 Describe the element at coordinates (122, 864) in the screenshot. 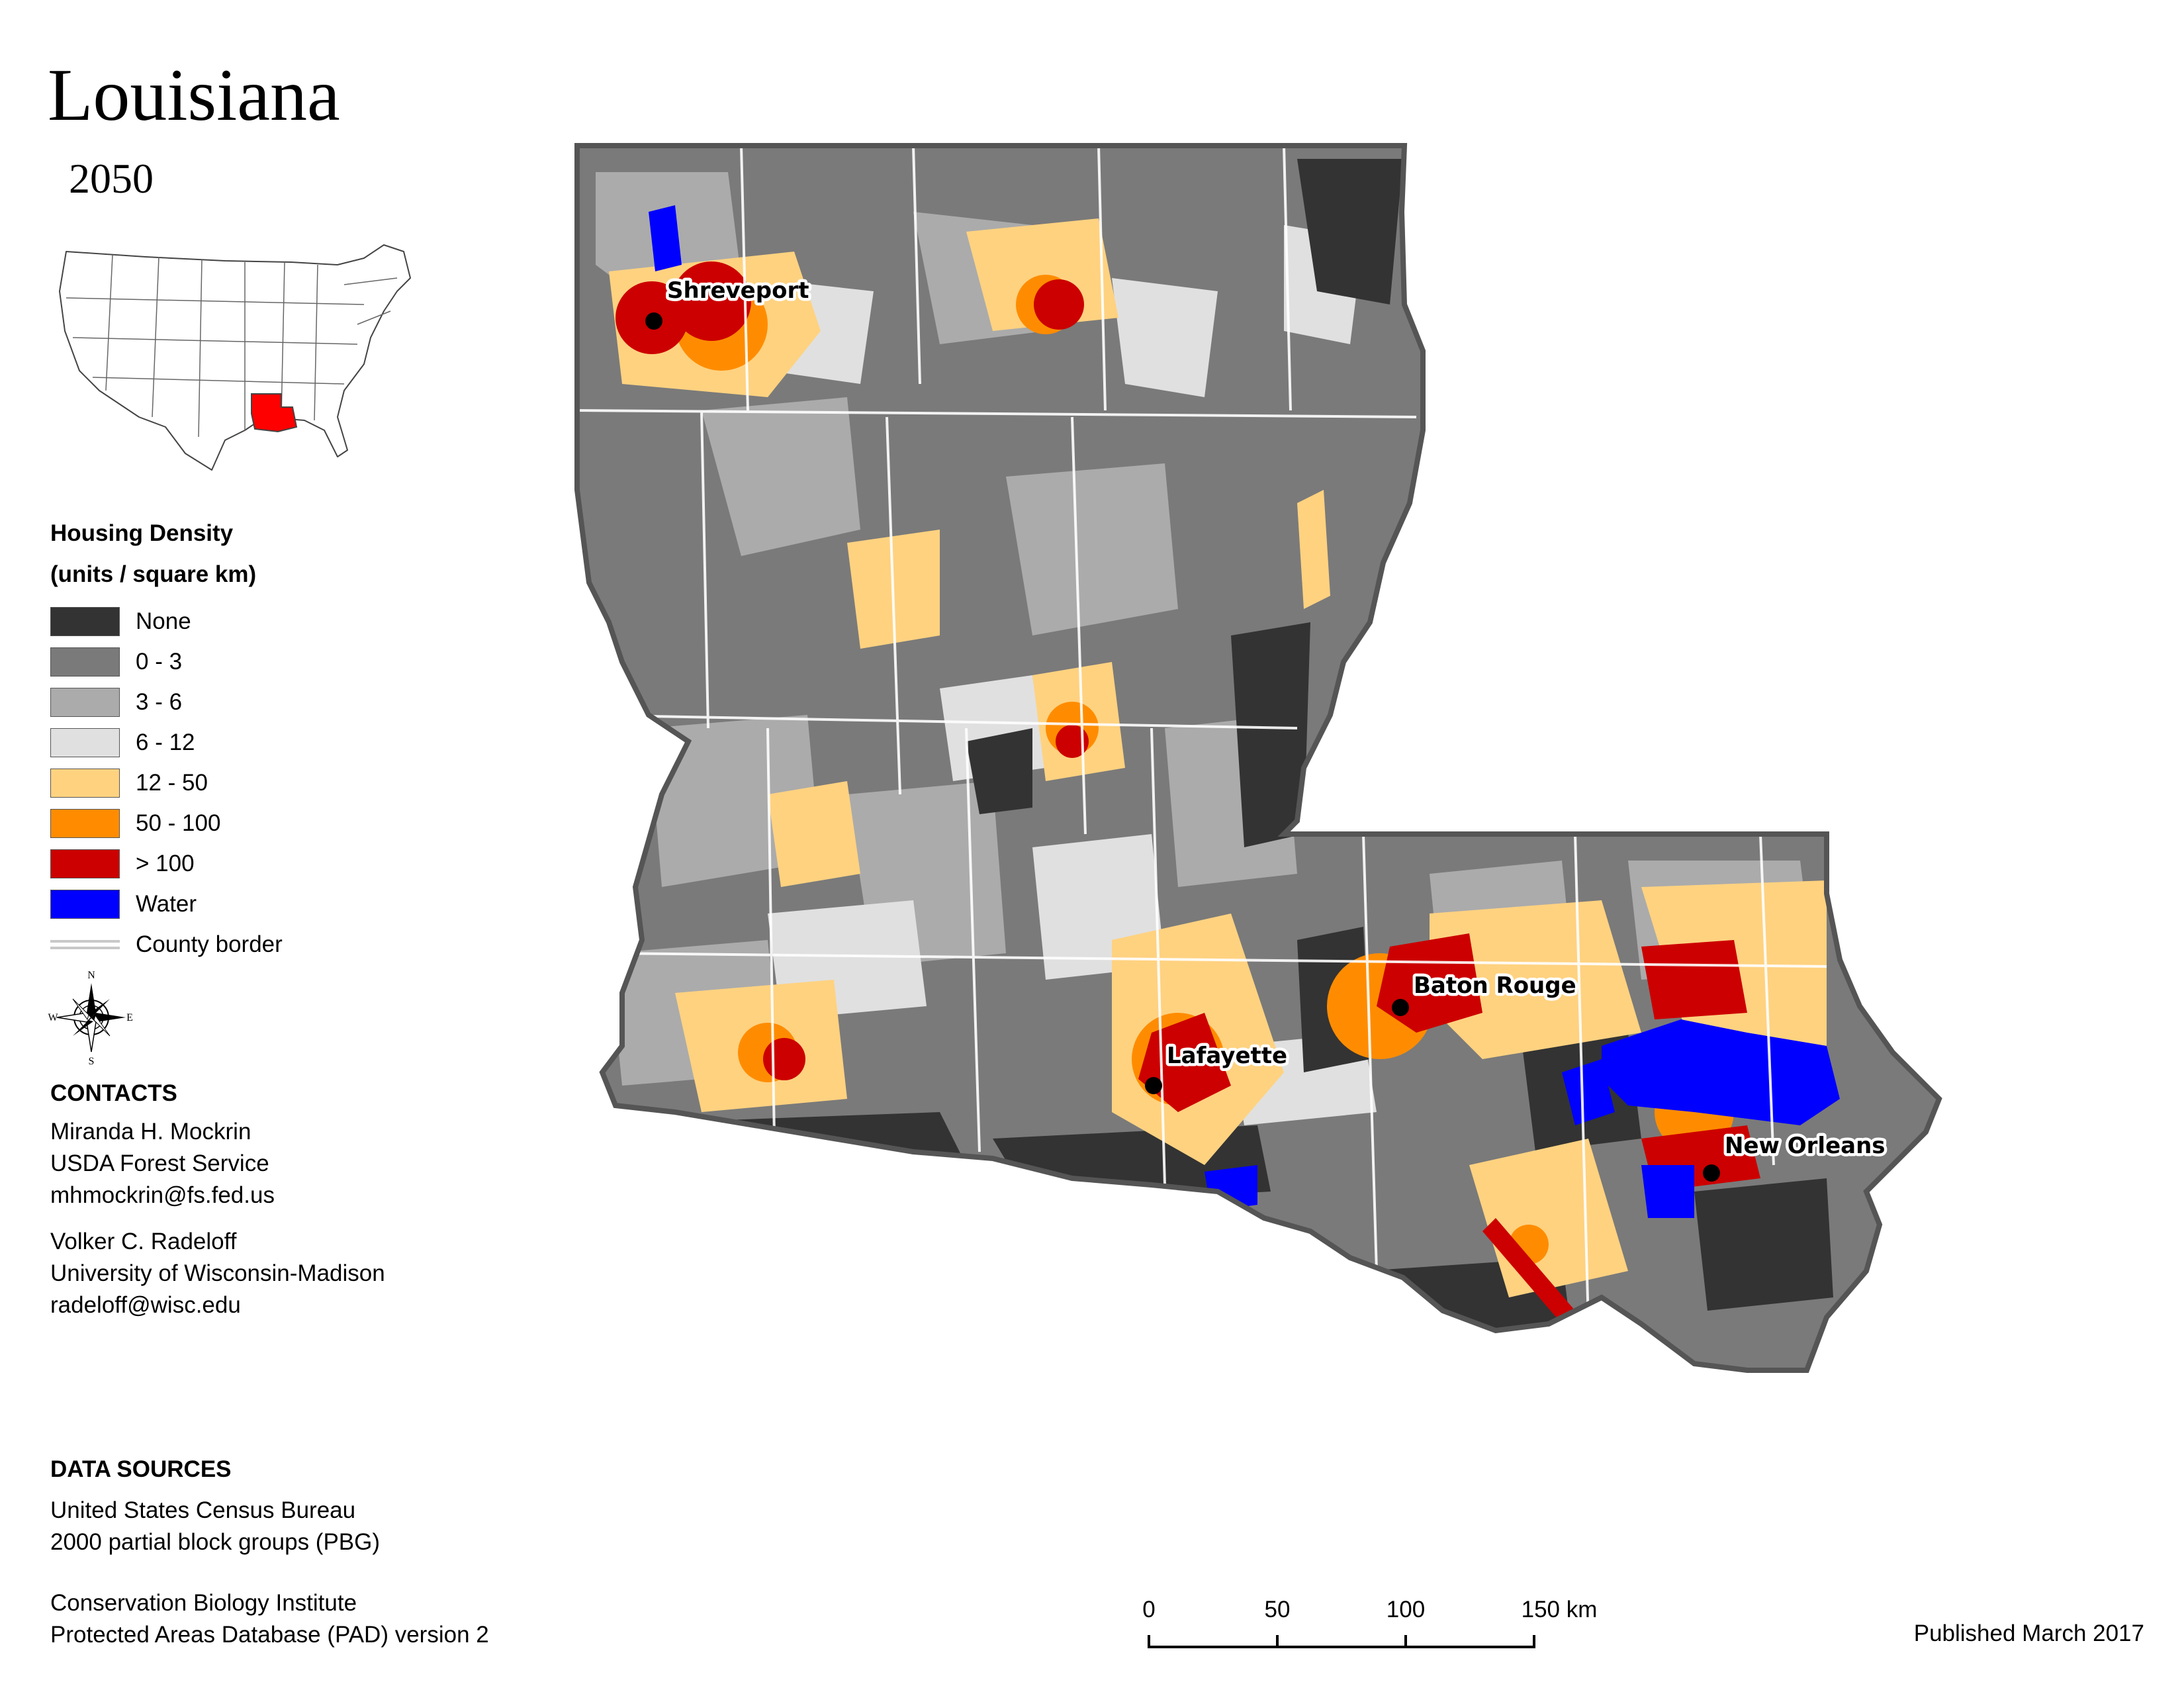

I see `legend-item-over-100: > 100` at that location.